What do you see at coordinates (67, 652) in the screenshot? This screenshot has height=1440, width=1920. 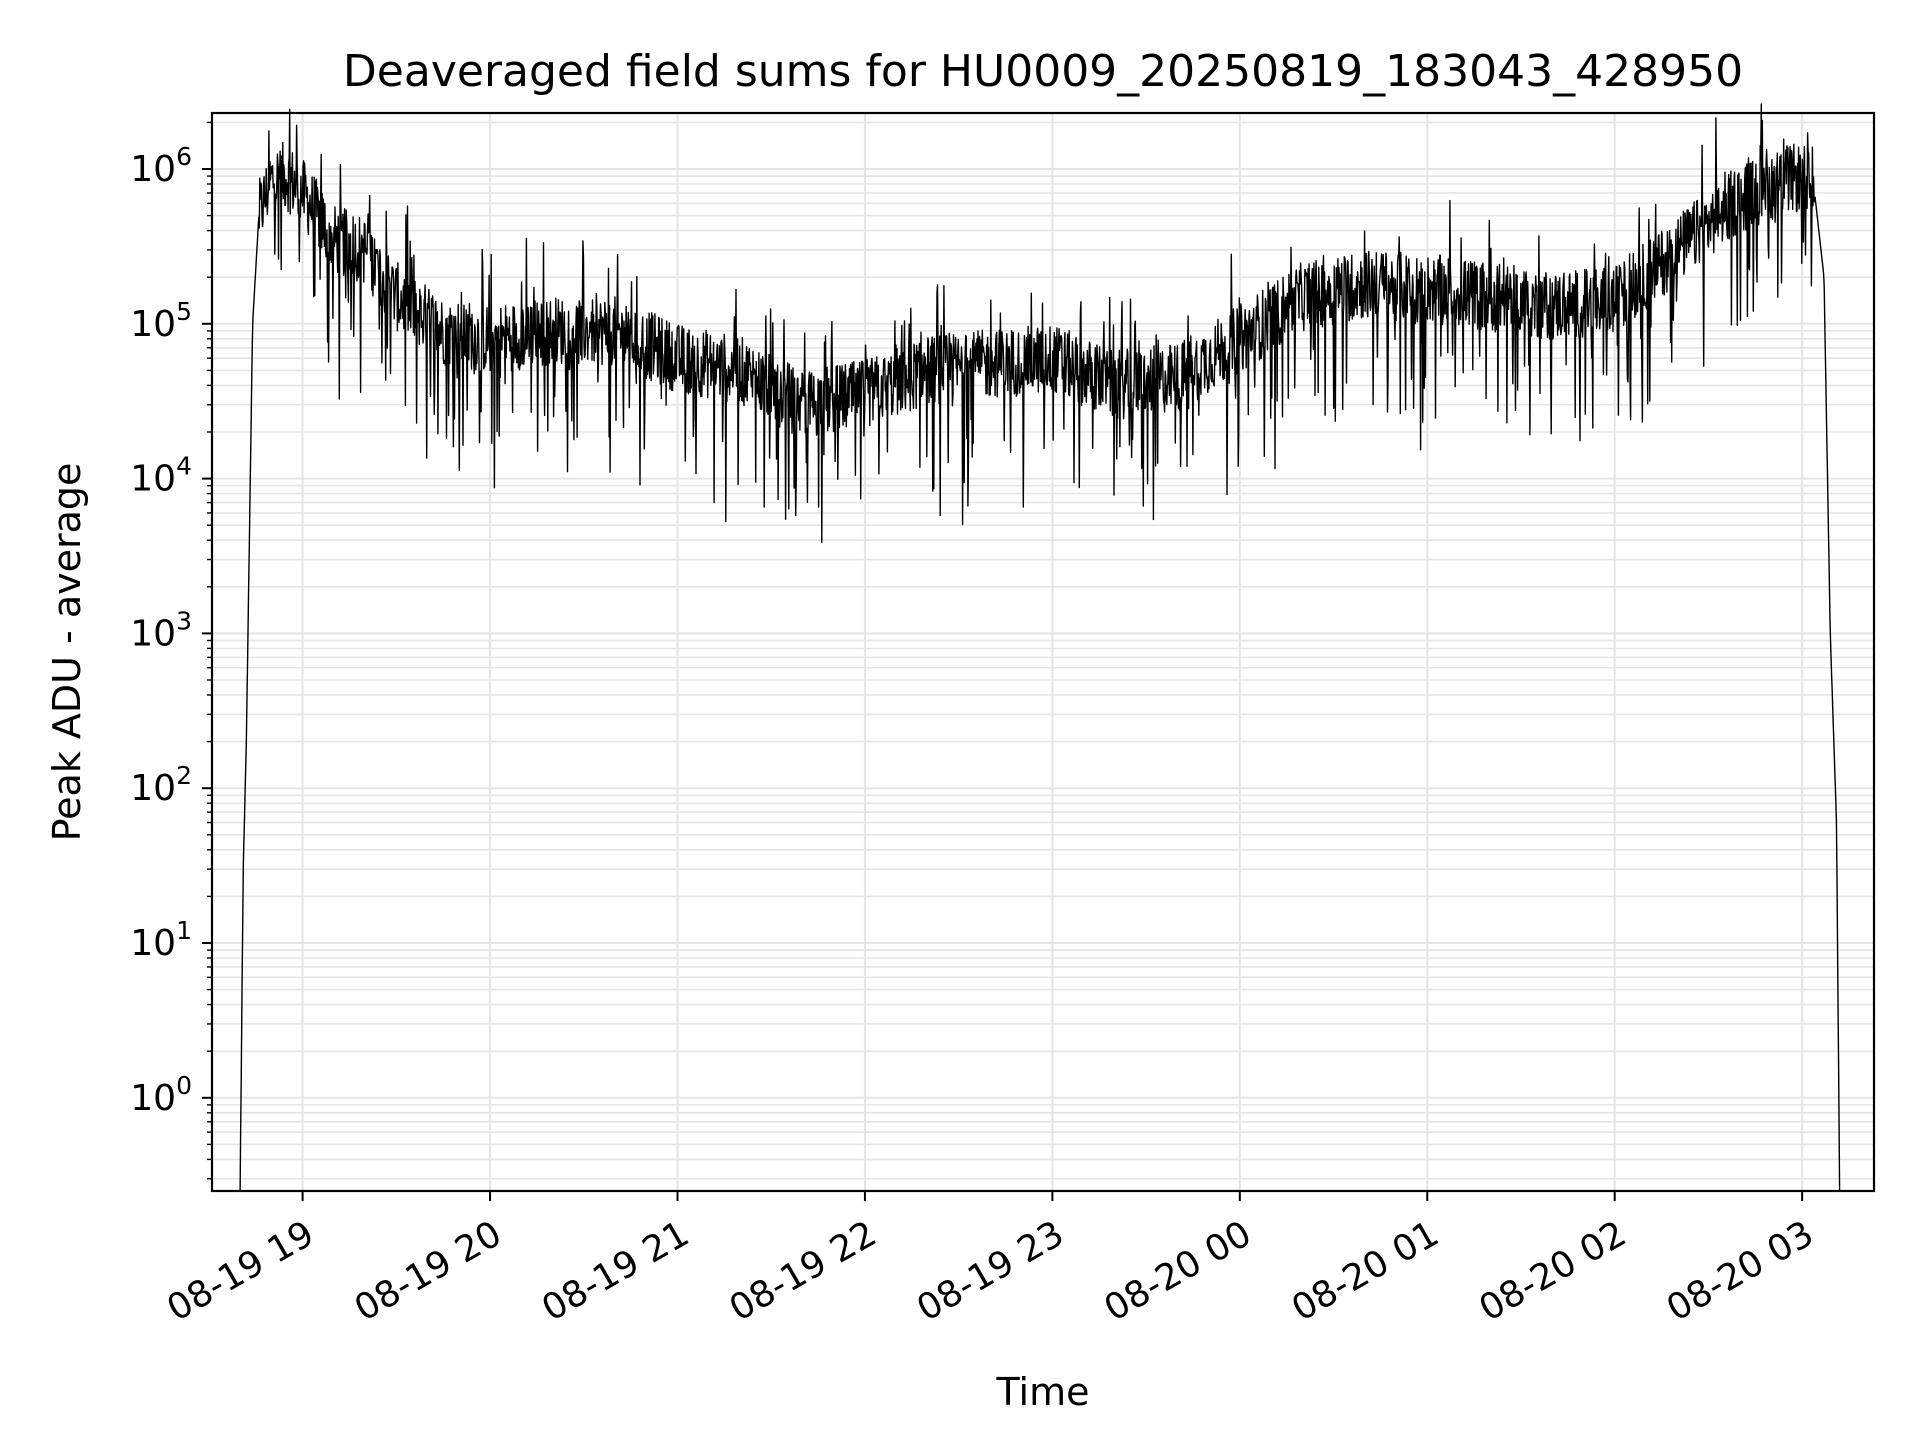 I see `y-axis-label: Peak ADU - average` at bounding box center [67, 652].